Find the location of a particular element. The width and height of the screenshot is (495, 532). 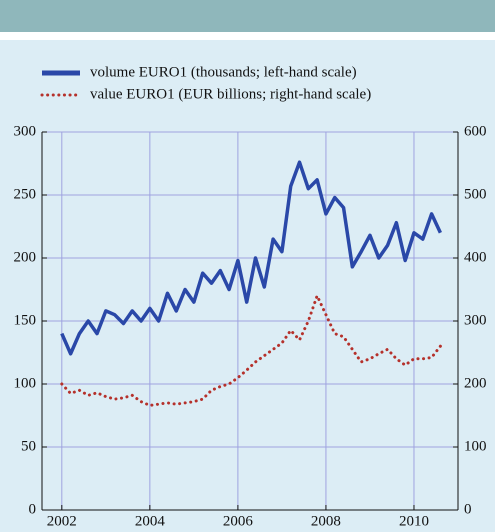

y-tick-label: 300 is located at coordinates (25, 131).